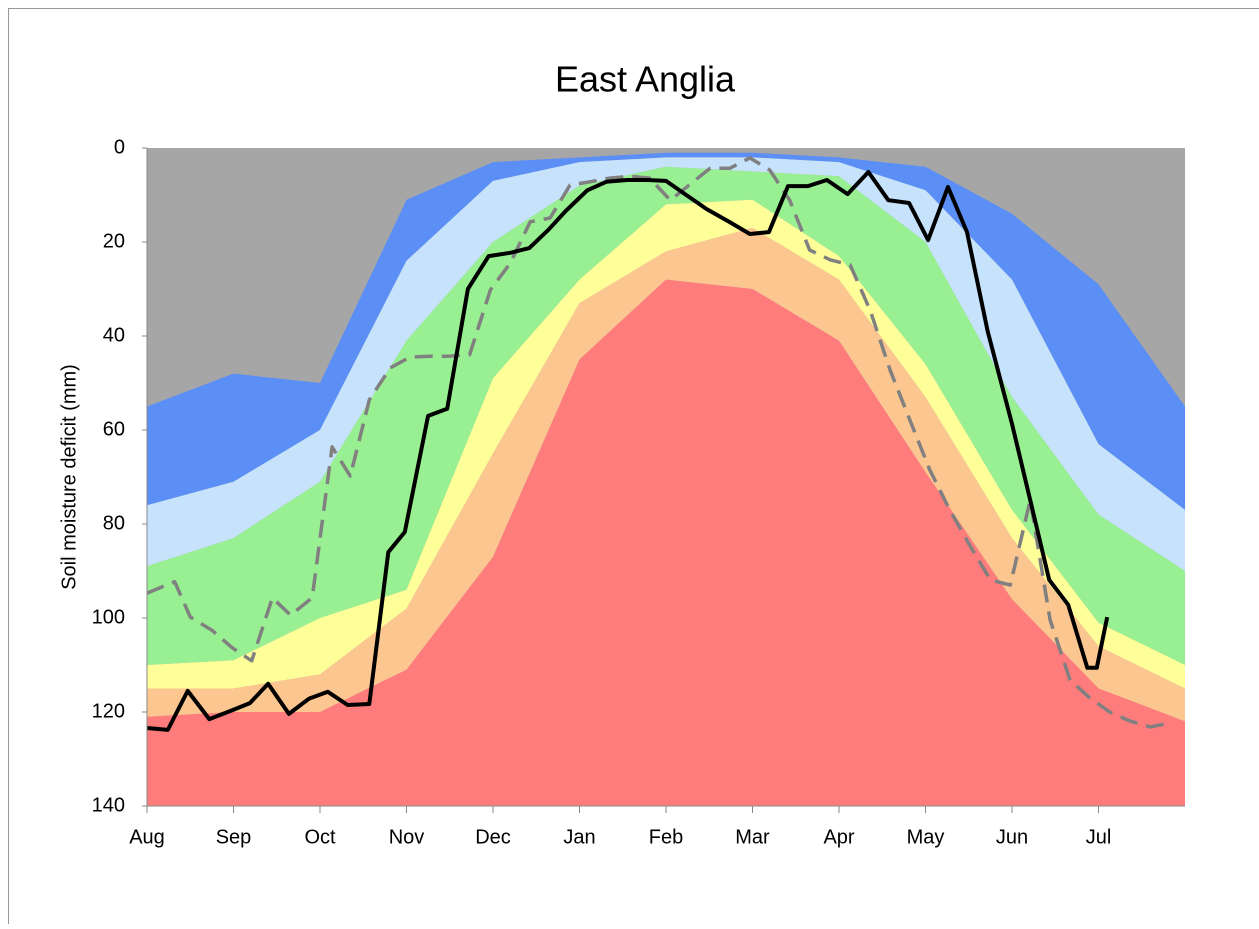 Image resolution: width=1259 pixels, height=929 pixels. What do you see at coordinates (320, 837) in the screenshot?
I see `x-tick-label: Oct` at bounding box center [320, 837].